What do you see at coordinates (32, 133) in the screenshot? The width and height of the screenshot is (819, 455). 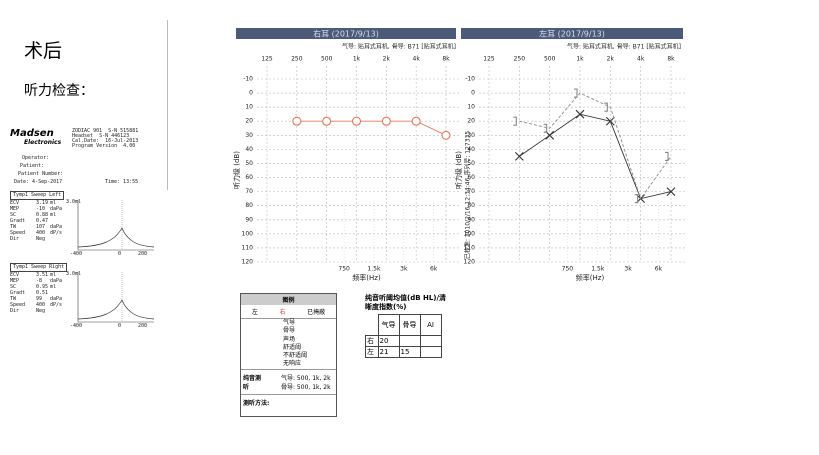 I see `brand: Madsen` at bounding box center [32, 133].